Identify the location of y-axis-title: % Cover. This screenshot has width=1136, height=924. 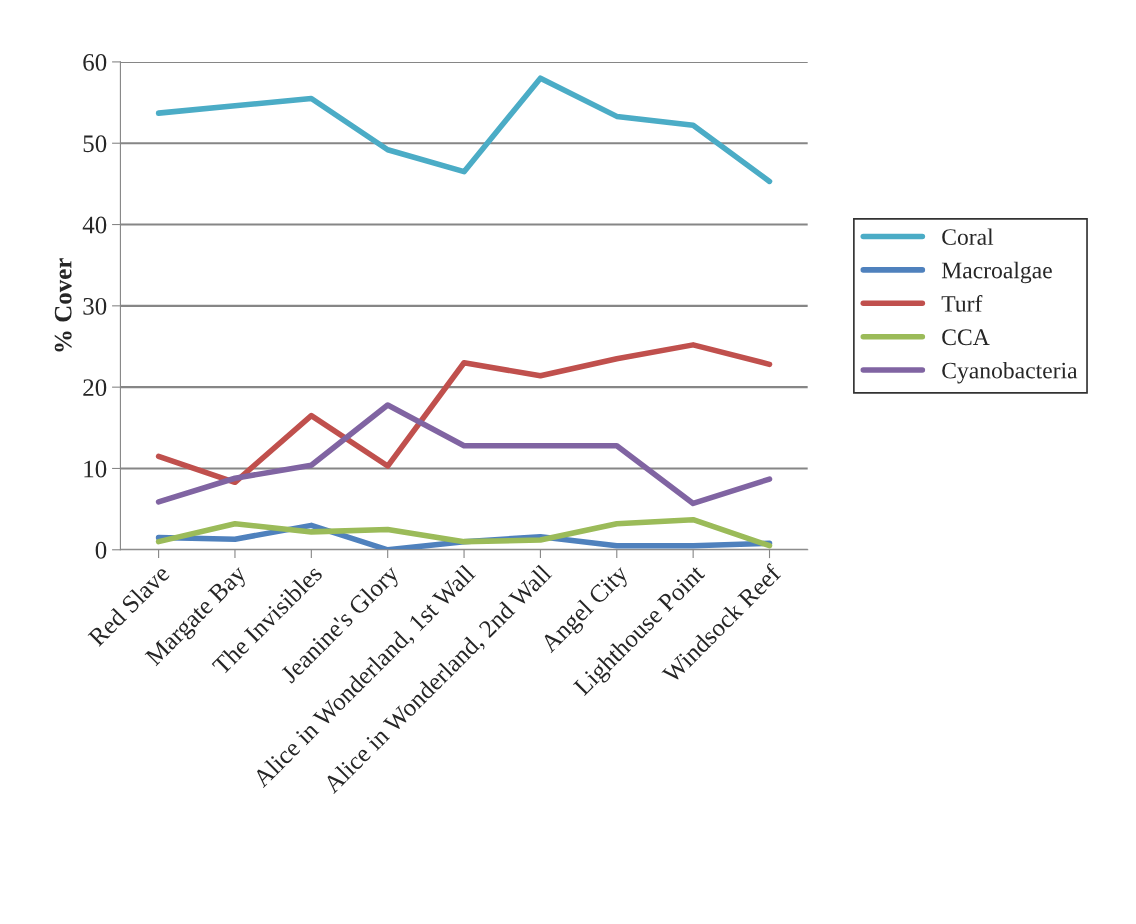
(63, 305).